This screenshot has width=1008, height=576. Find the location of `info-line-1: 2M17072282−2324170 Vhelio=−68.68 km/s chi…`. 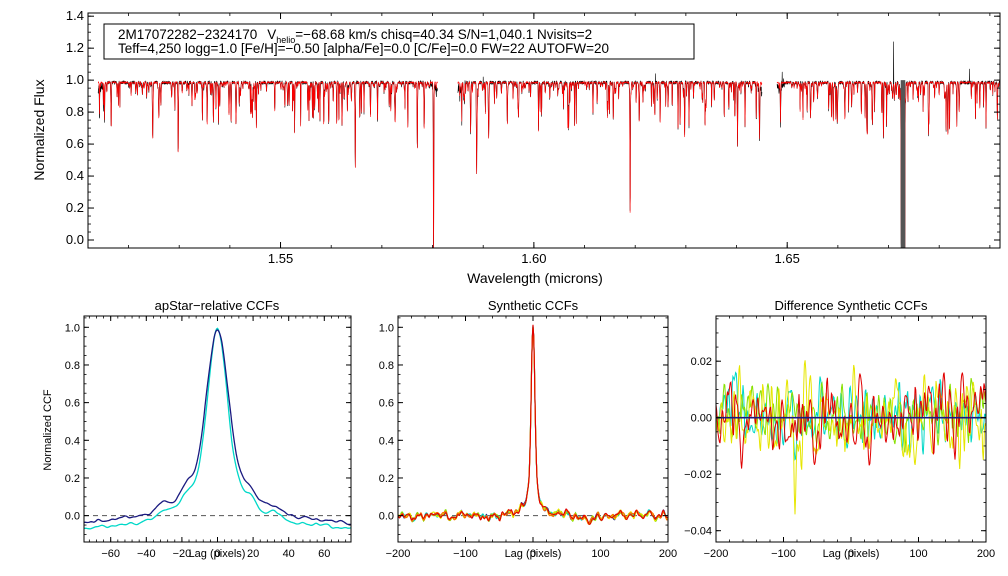

info-line-1: 2M17072282−2324170 Vhelio=−68.68 km/s chi… is located at coordinates (355, 36).